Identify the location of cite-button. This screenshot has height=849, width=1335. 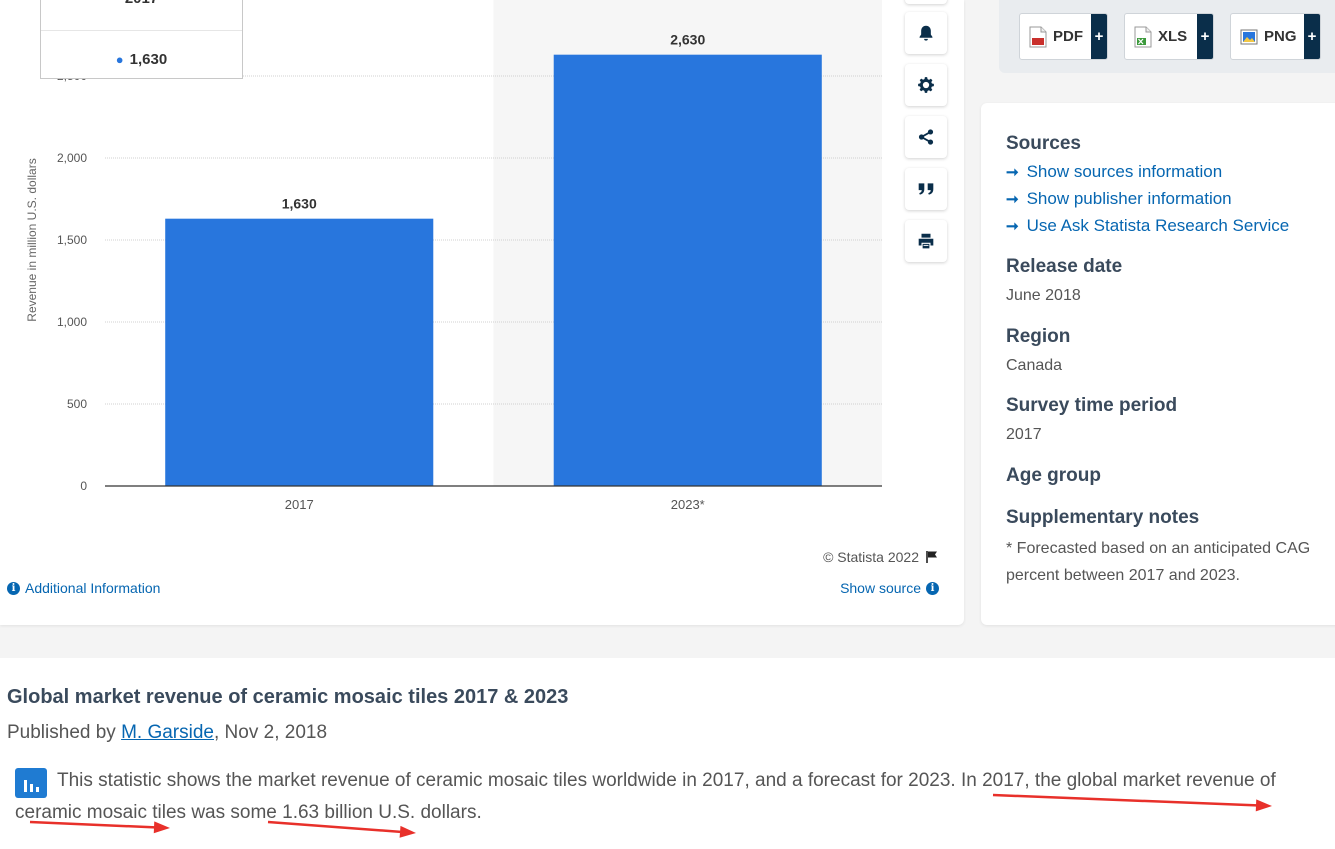
(926, 189).